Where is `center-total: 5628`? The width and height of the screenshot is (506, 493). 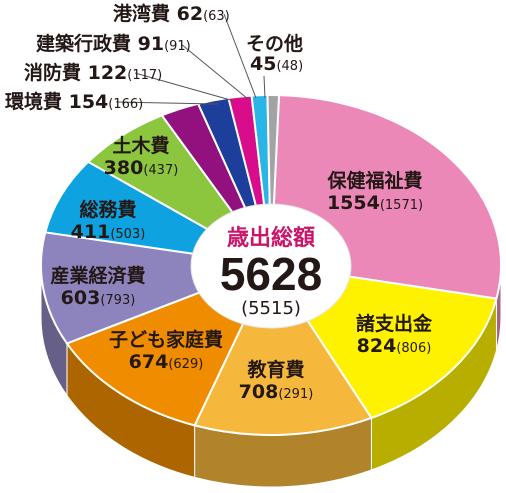
center-total: 5628 is located at coordinates (271, 274).